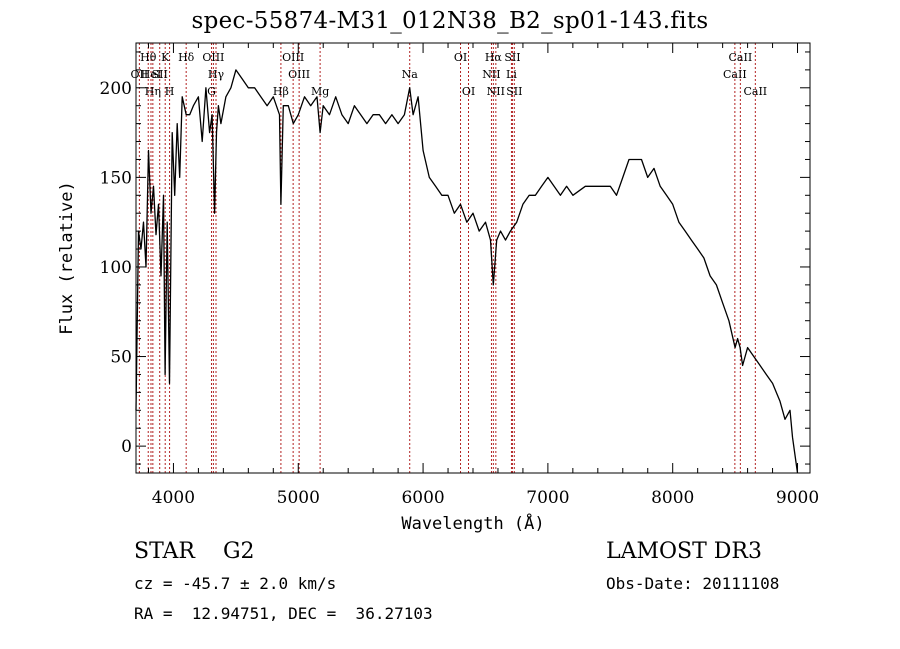  Describe the element at coordinates (173, 498) in the screenshot. I see `x-tick-label: 4000` at that location.